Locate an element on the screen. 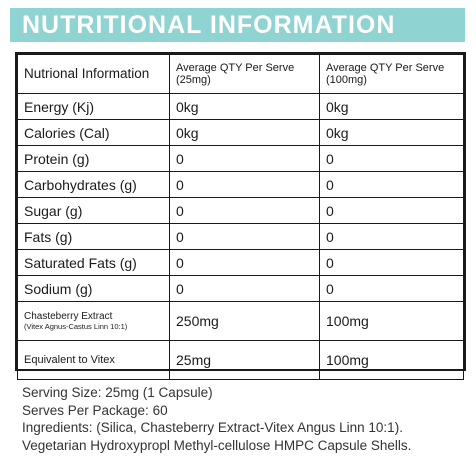 The image size is (476, 473). table-row: Saturated Fats (g) 0 0 is located at coordinates (240, 262).